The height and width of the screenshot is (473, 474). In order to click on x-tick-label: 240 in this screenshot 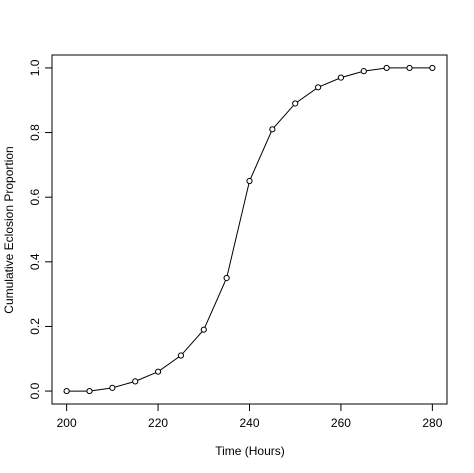, I will do `click(249, 423)`.